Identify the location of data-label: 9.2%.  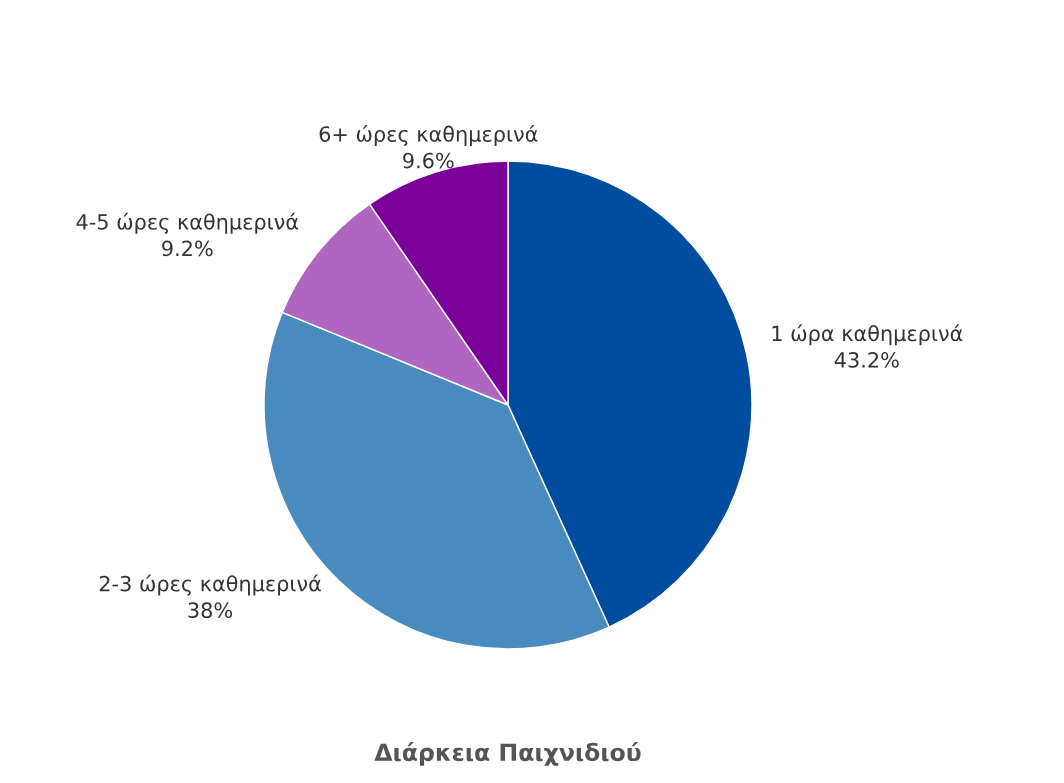
(187, 248).